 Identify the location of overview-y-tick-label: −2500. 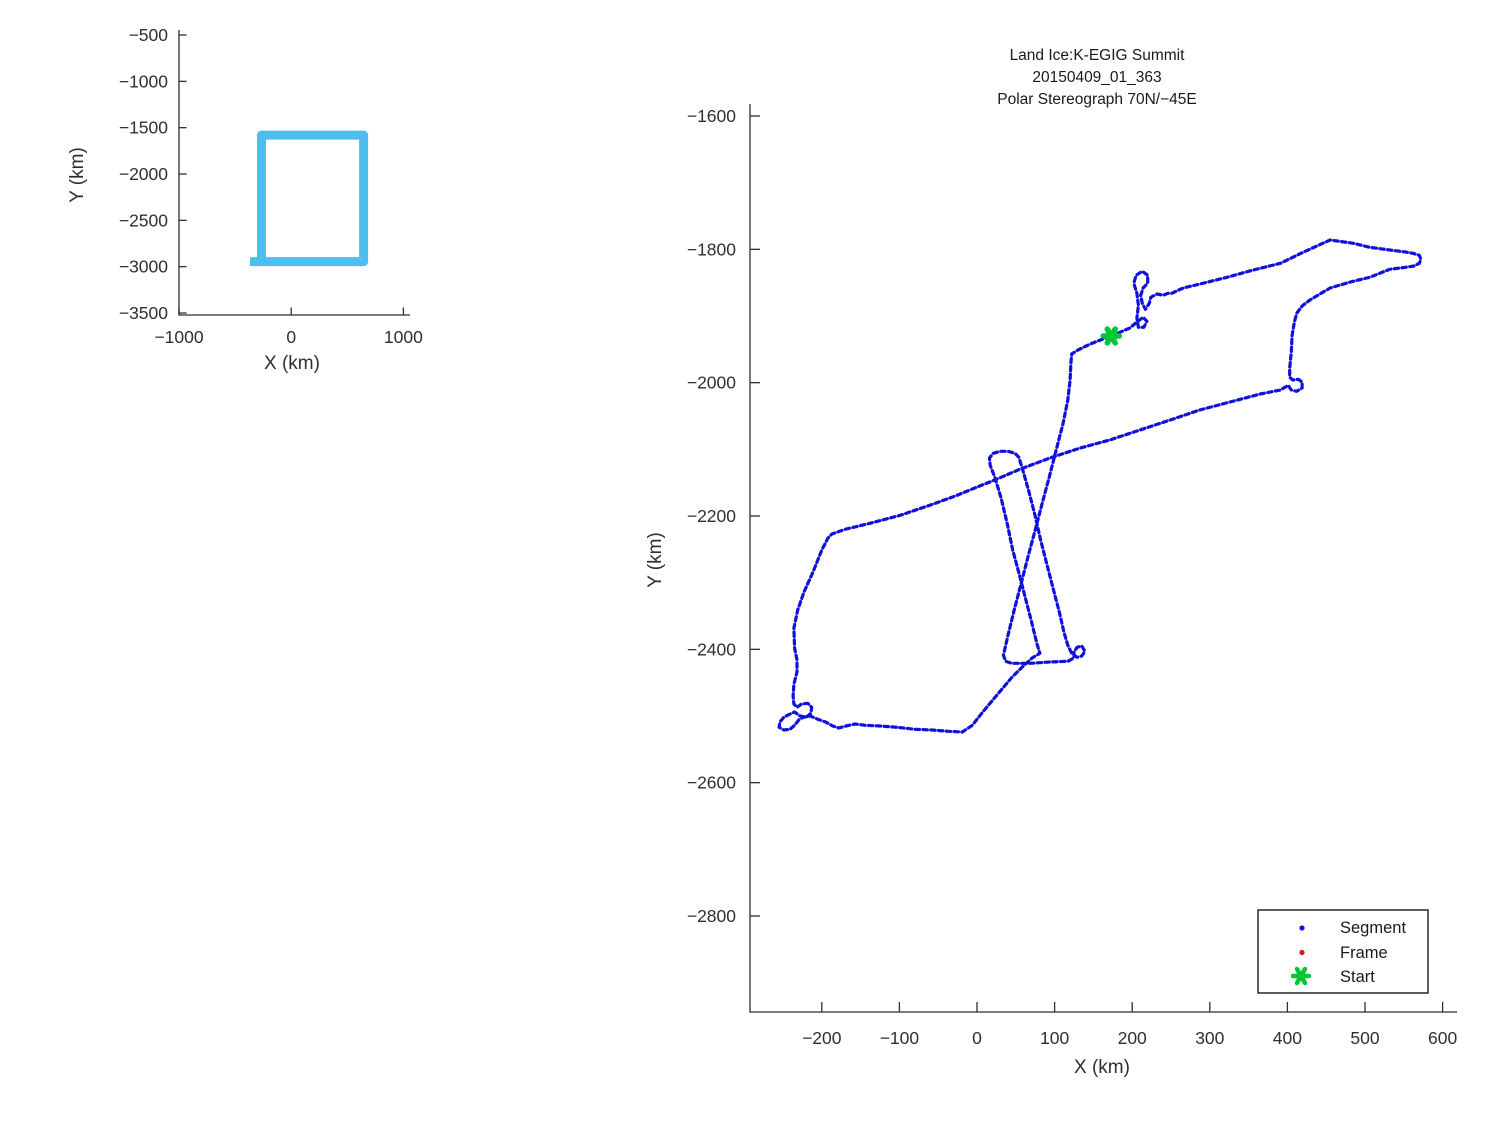
(143, 220).